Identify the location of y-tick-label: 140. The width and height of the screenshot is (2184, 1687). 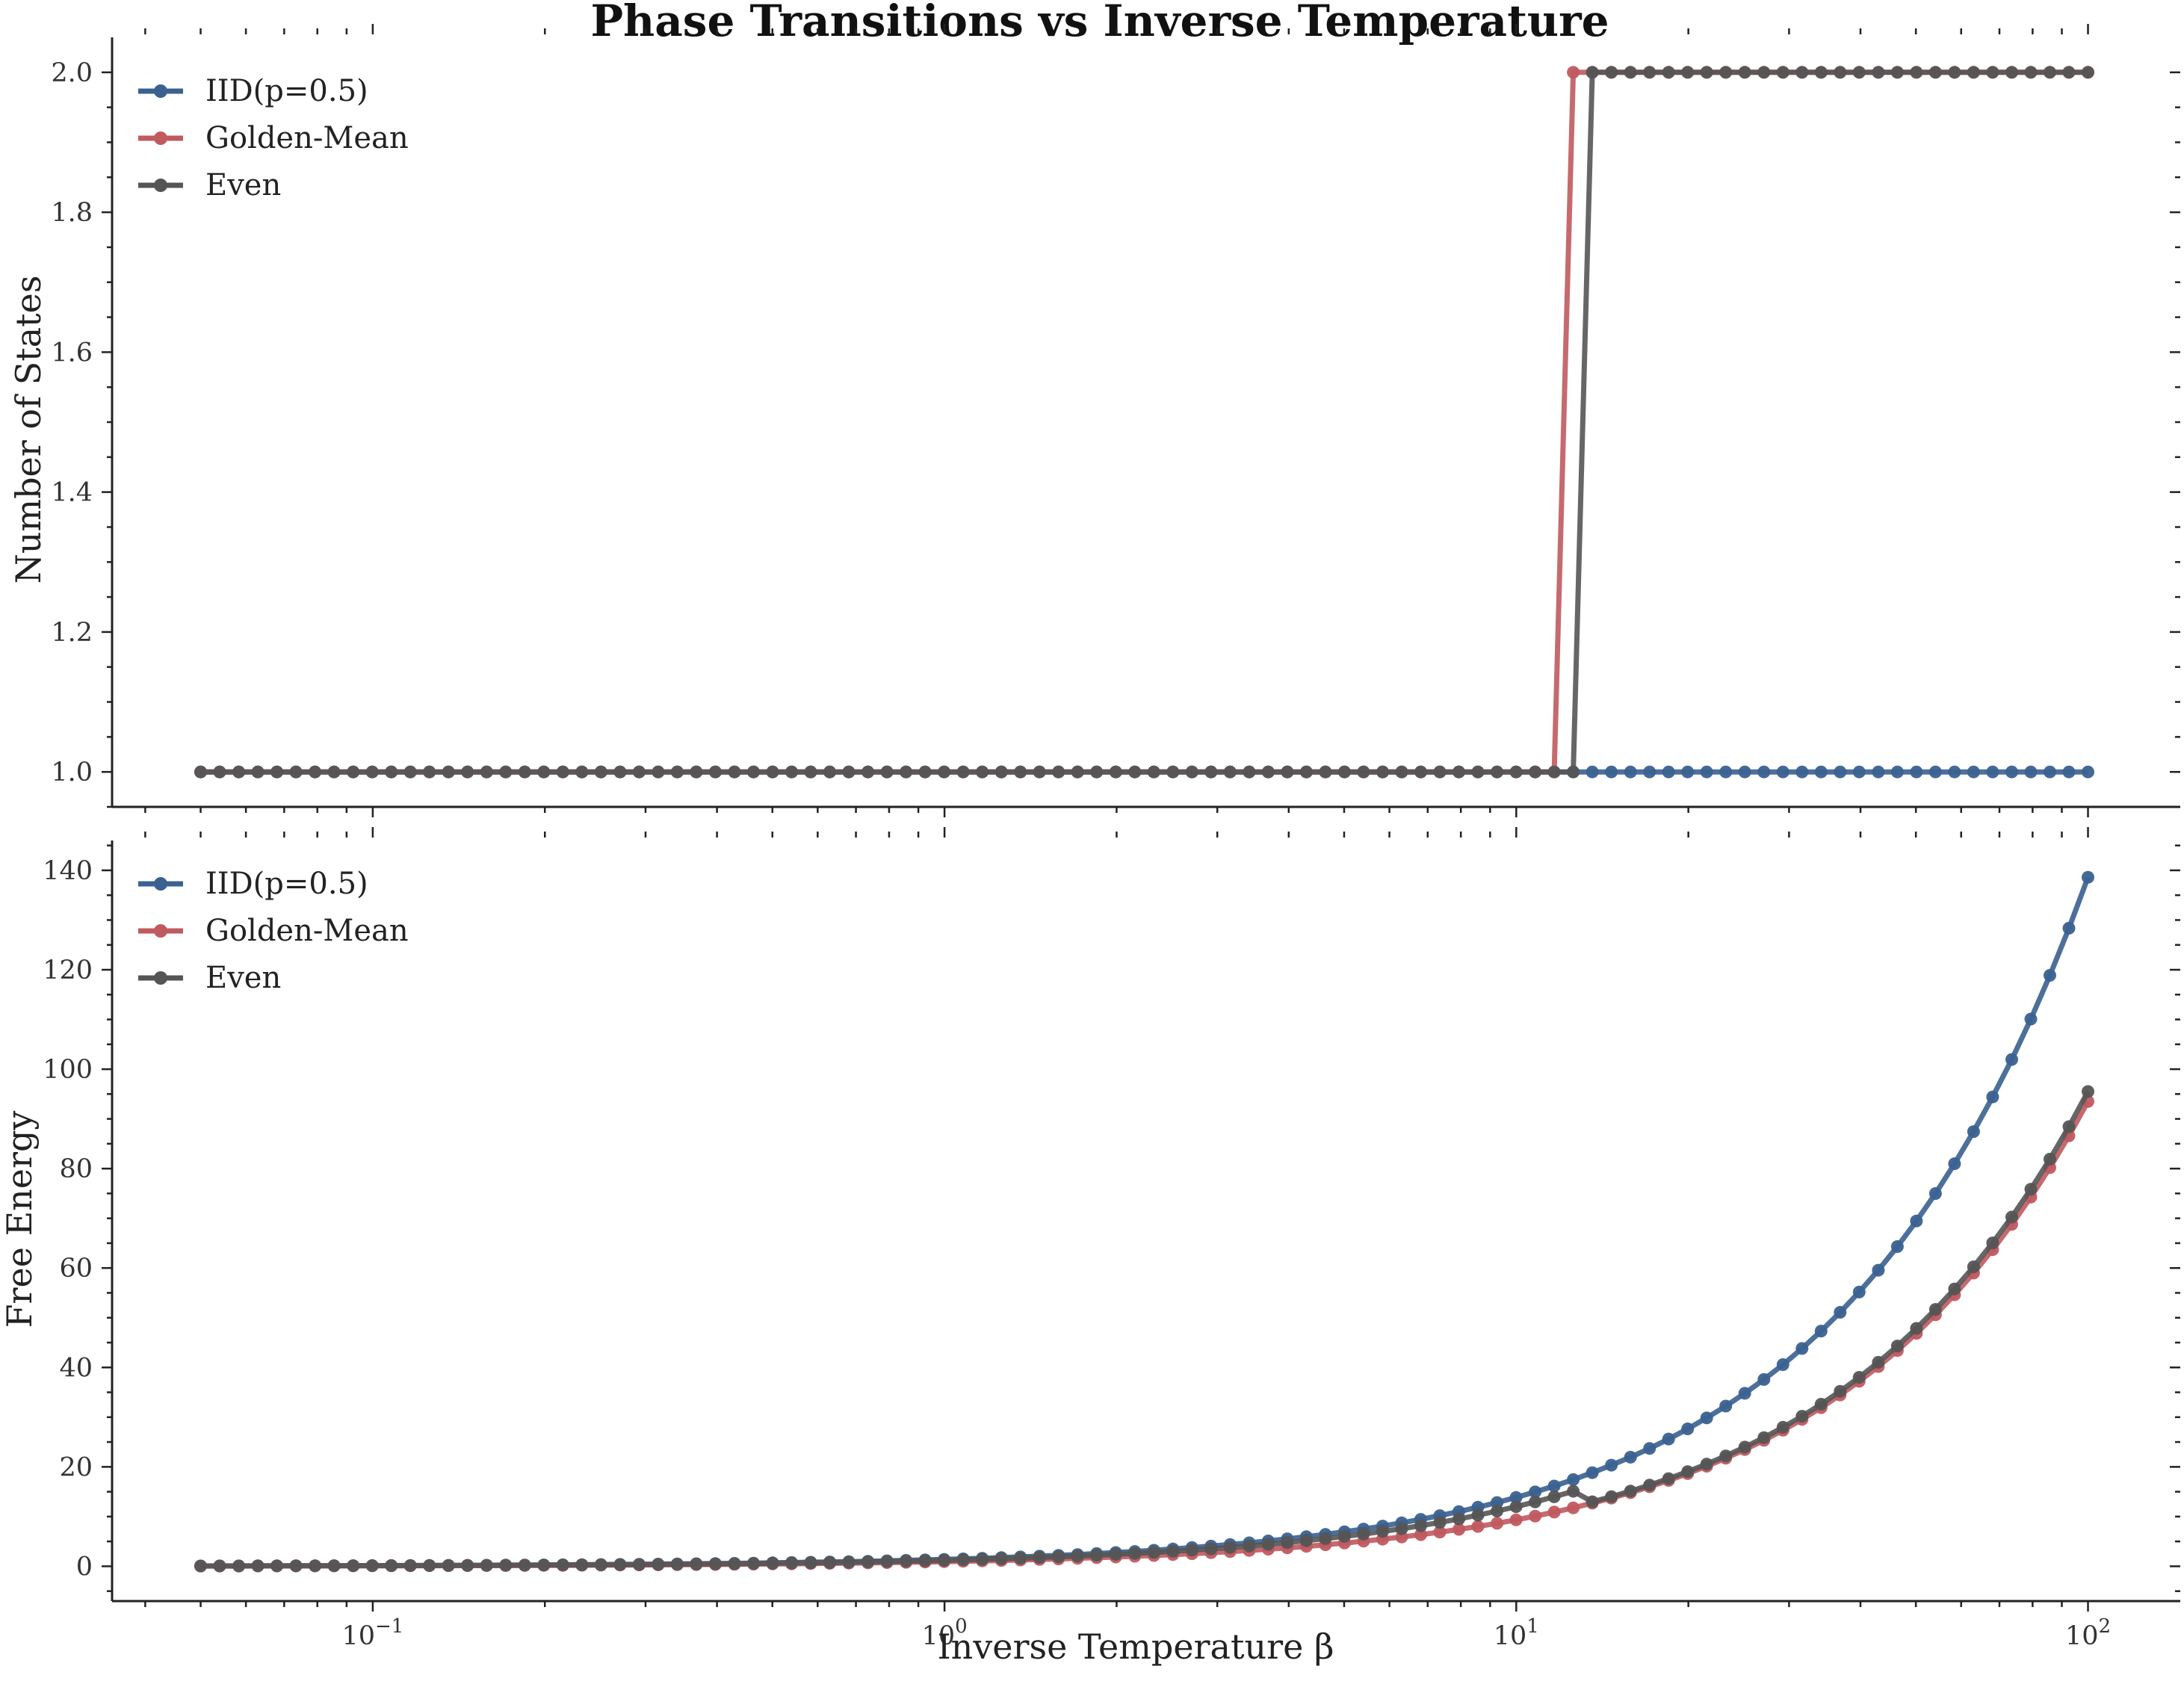
(68, 871).